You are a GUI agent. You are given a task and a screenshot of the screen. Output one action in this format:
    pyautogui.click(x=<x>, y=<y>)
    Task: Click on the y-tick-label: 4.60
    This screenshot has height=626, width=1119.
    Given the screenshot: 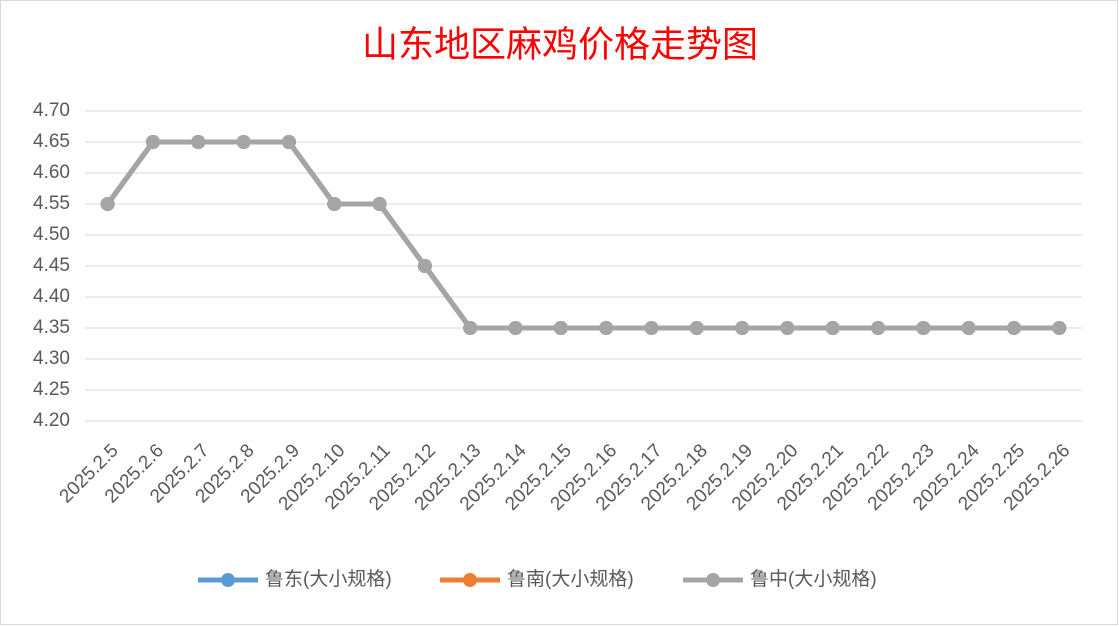 What is the action you would take?
    pyautogui.click(x=51, y=172)
    